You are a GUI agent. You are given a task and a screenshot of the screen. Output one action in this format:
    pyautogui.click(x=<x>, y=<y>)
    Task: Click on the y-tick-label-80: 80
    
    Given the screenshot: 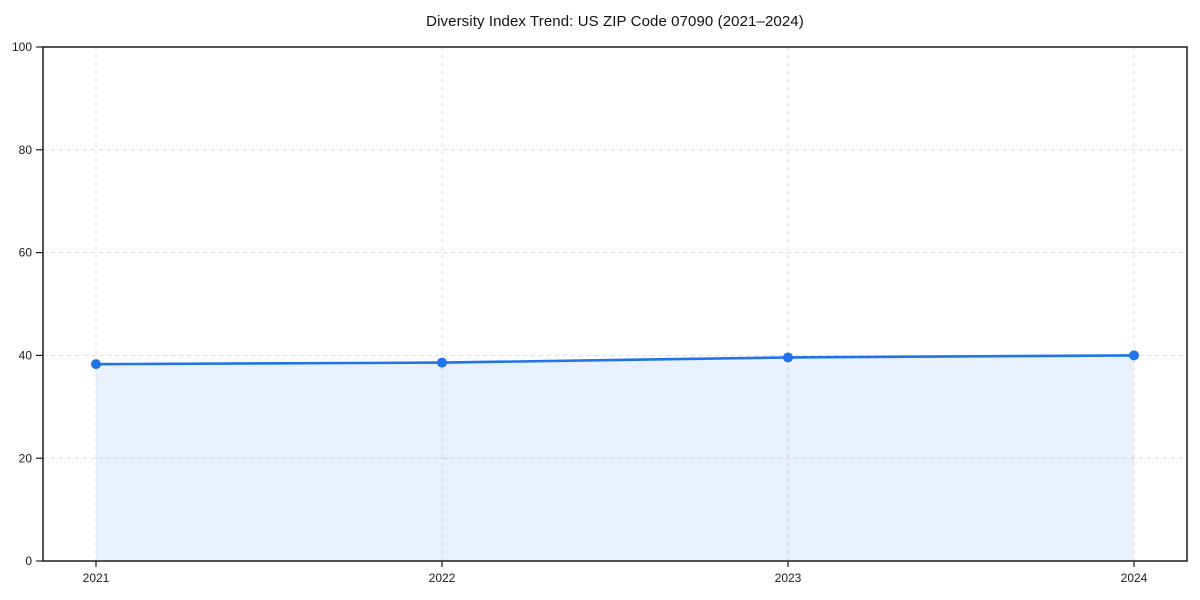 What is the action you would take?
    pyautogui.click(x=26, y=150)
    